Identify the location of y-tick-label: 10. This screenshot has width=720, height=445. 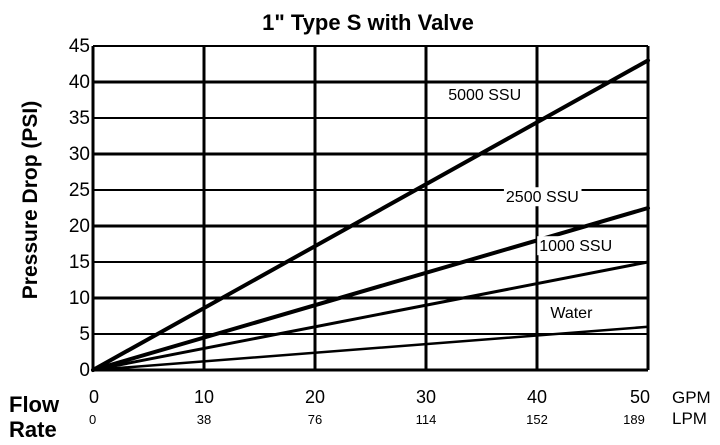
(79, 298).